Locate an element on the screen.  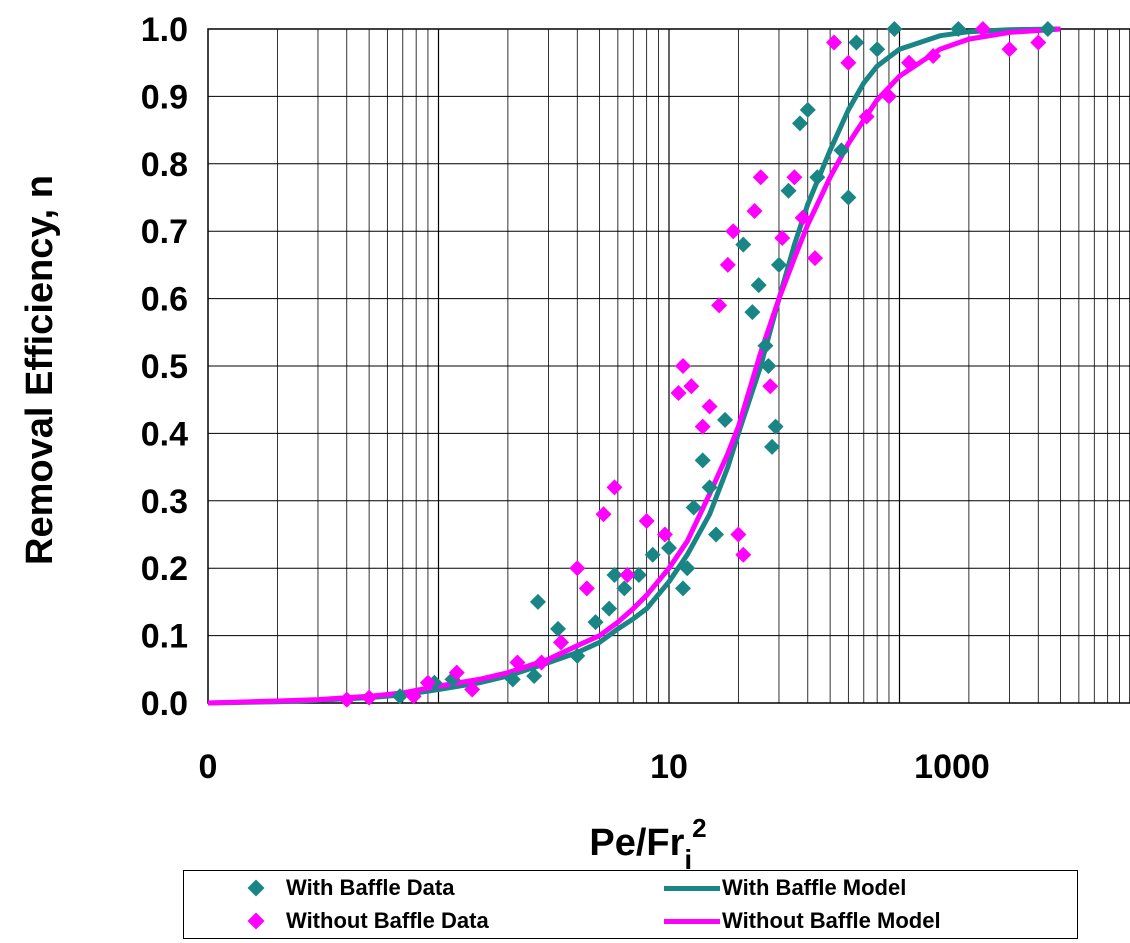
x-tick-label: 0 is located at coordinates (208, 767).